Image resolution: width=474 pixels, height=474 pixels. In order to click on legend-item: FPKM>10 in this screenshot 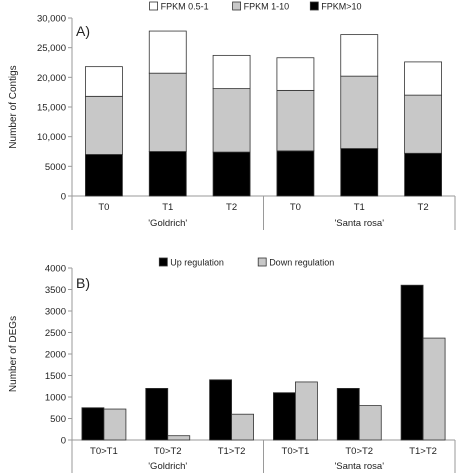, I will do `click(335, 6)`.